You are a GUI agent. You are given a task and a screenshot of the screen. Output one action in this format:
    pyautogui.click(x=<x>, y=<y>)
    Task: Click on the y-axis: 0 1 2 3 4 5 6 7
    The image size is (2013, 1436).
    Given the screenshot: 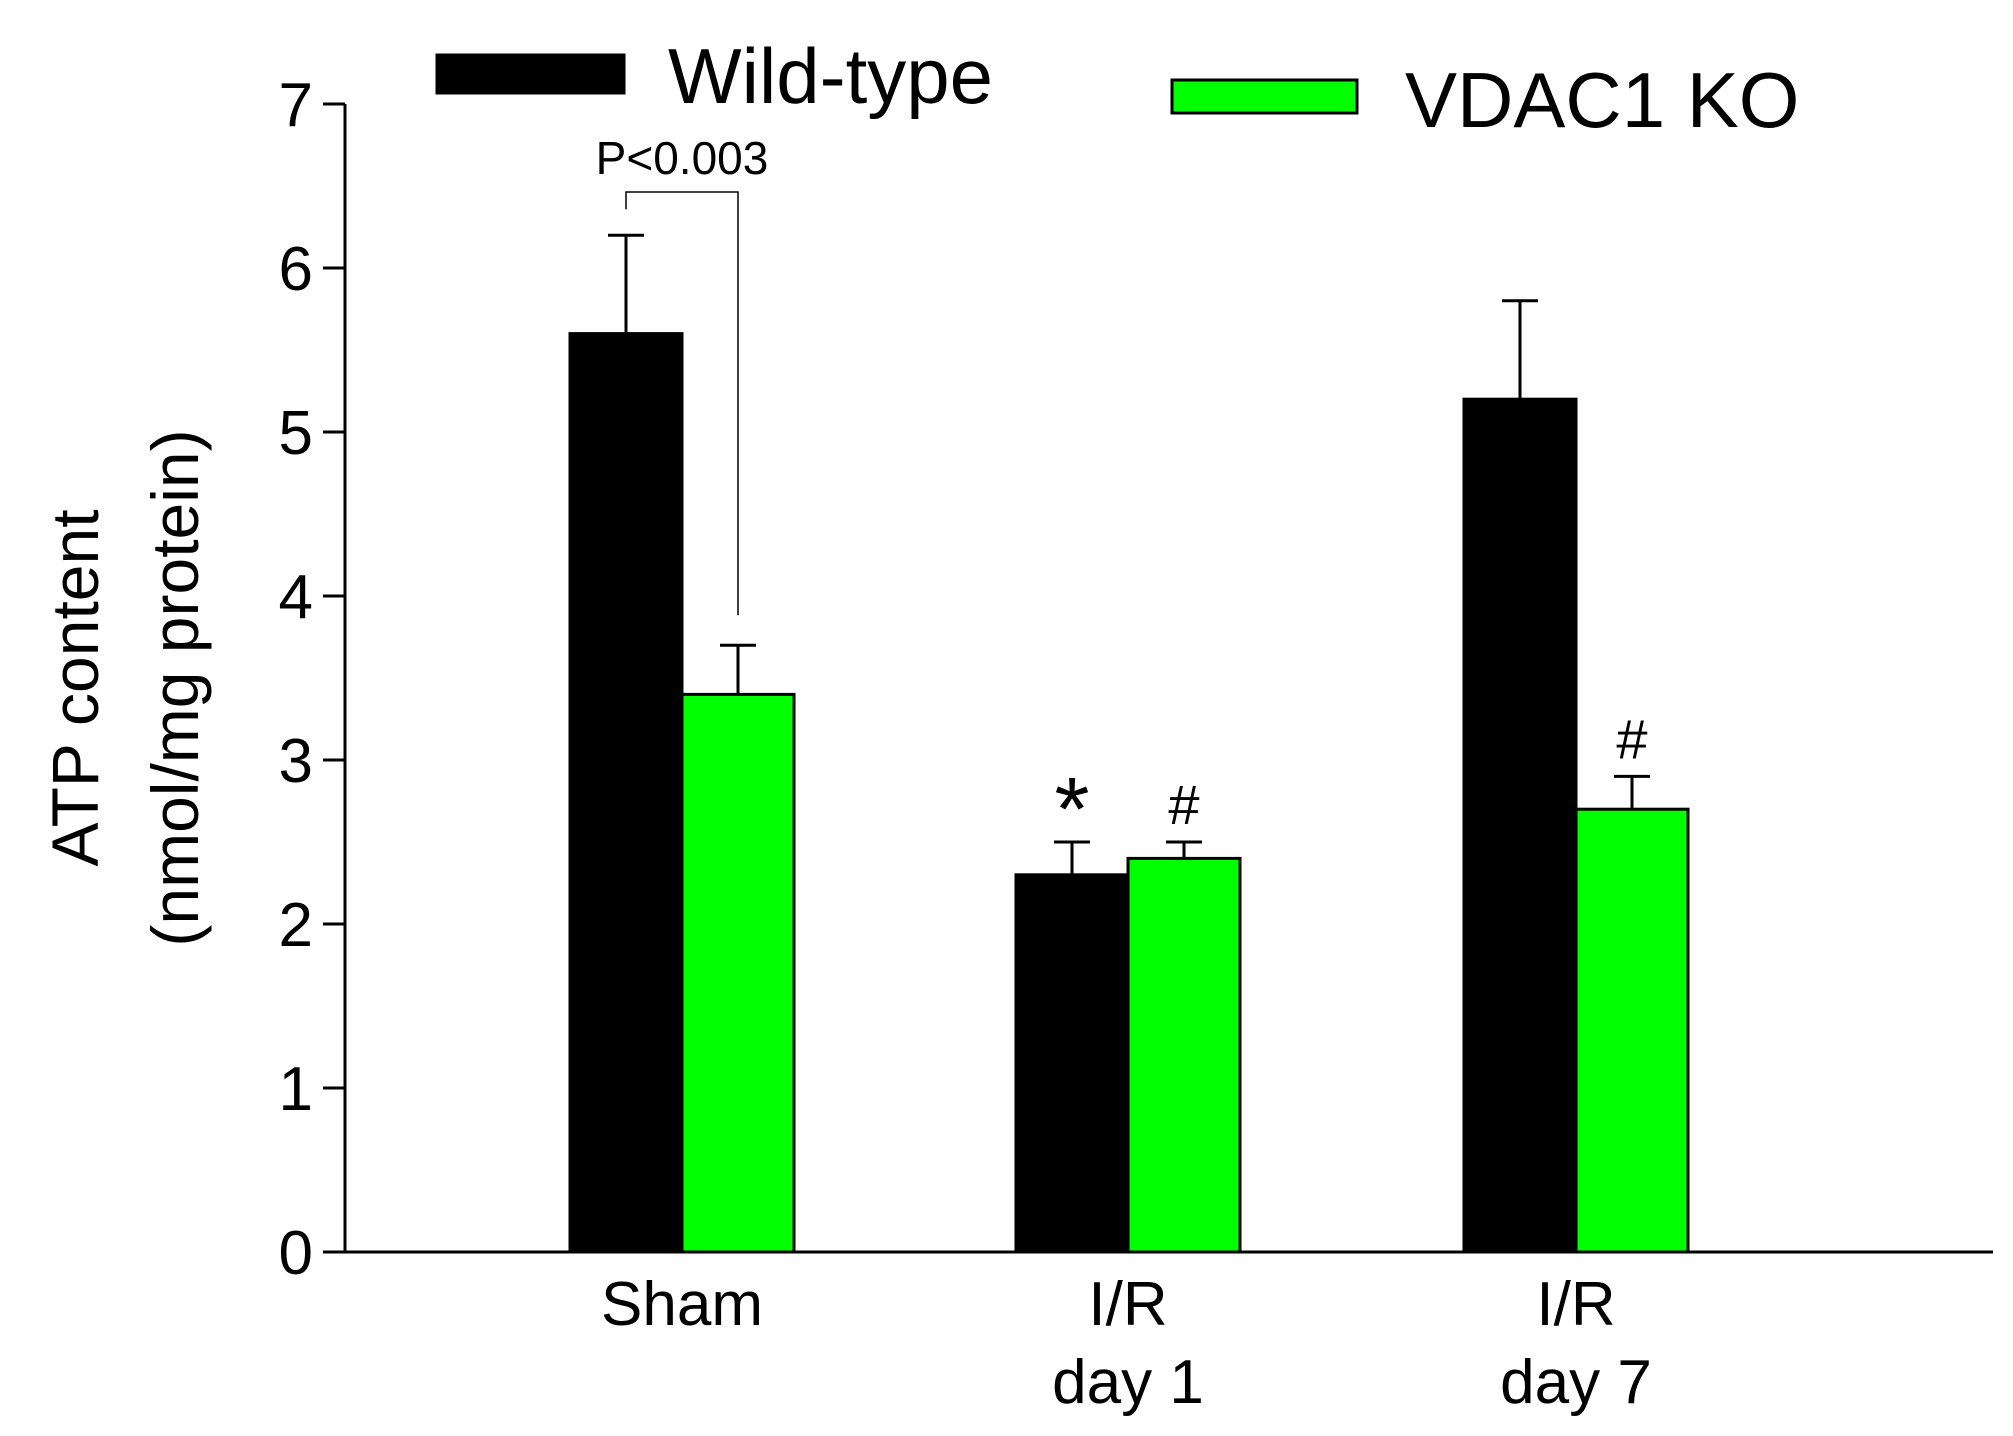 What is the action you would take?
    pyautogui.click(x=313, y=679)
    